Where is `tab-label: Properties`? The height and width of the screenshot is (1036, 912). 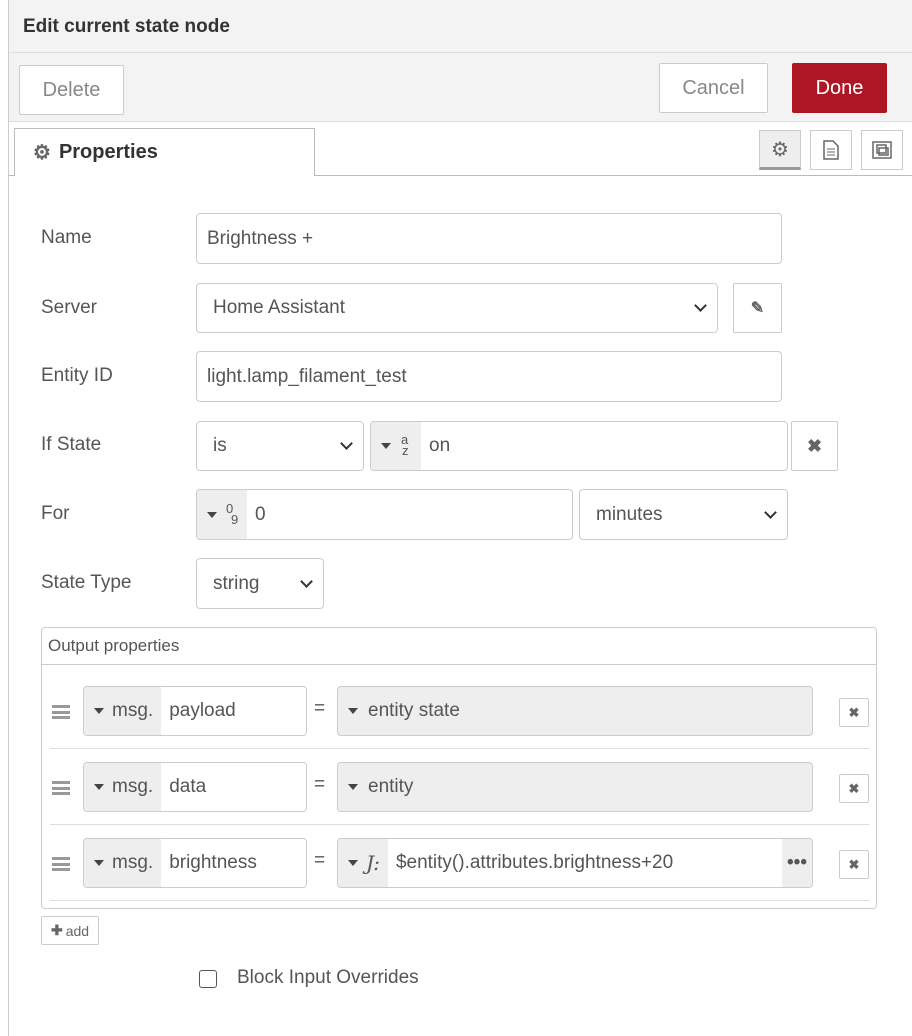
tab-label: Properties is located at coordinates (108, 152).